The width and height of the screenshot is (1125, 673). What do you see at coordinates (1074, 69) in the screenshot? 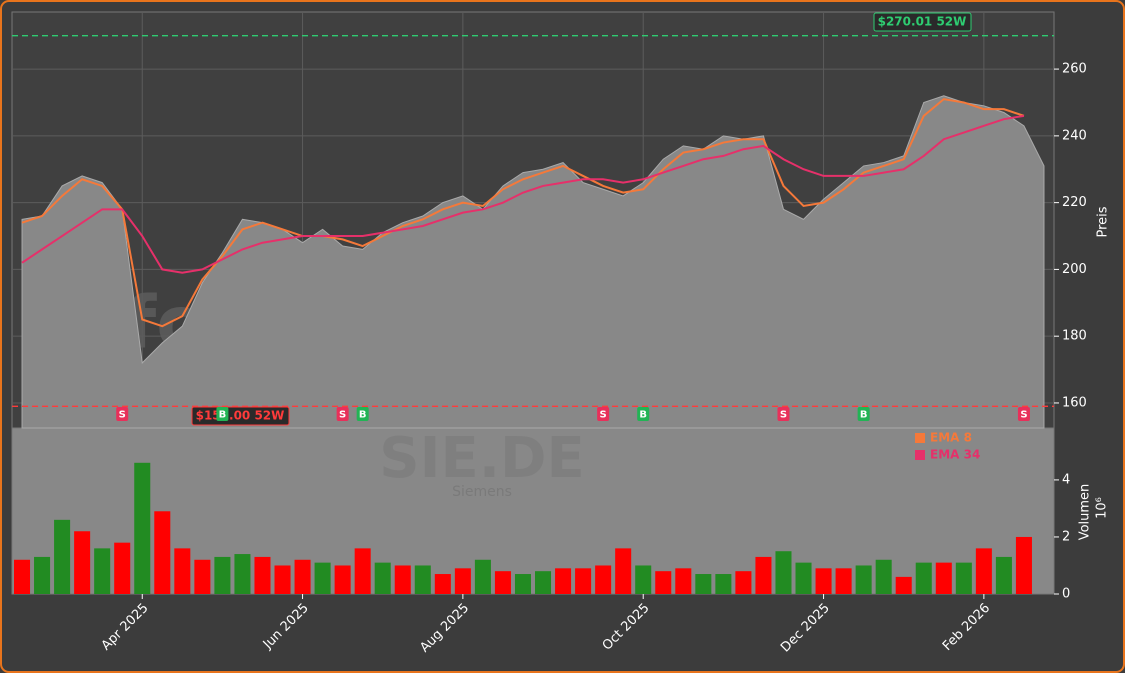
I see `y-tick-label: 260` at bounding box center [1074, 69].